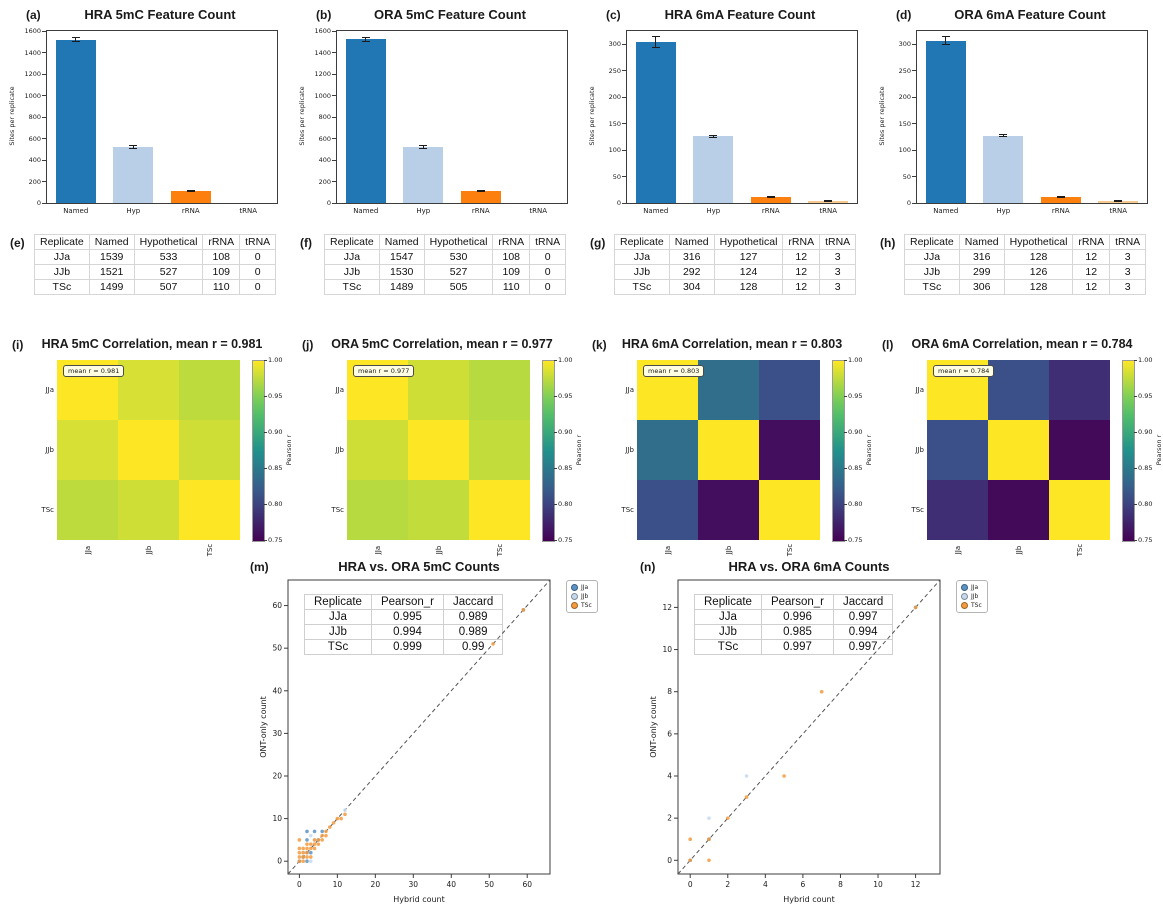 Image resolution: width=1163 pixels, height=912 pixels. What do you see at coordinates (419, 727) in the screenshot?
I see `identity-line` at bounding box center [419, 727].